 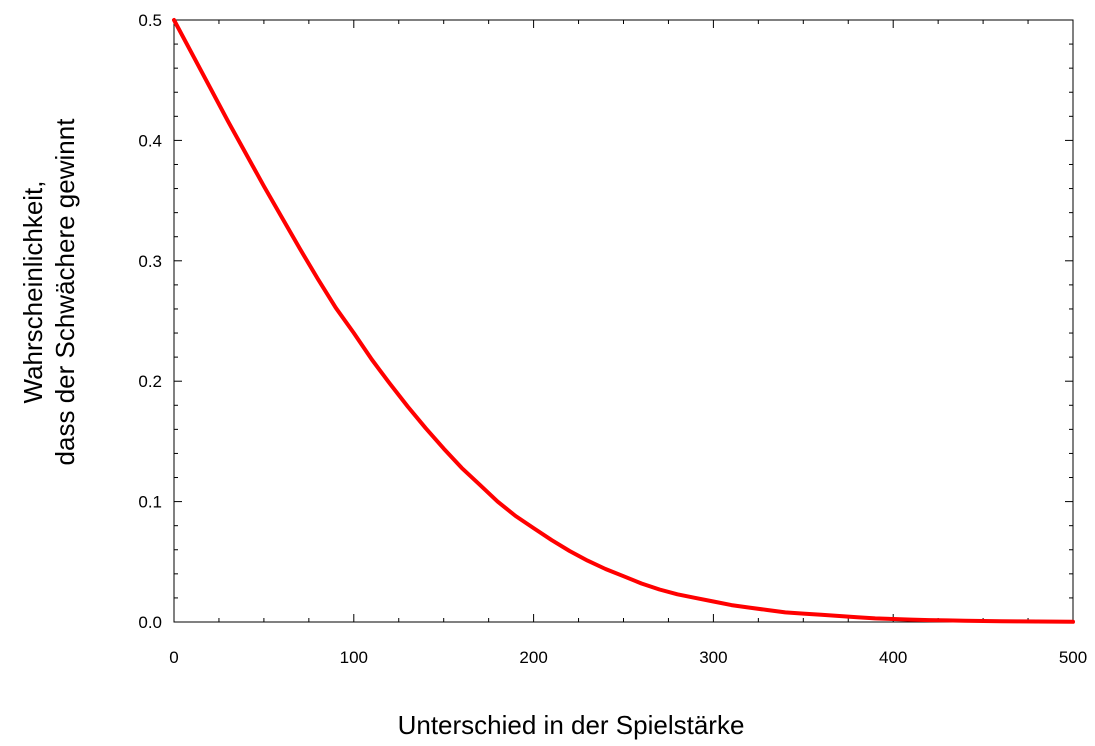 I want to click on y-tick-label: 0.3, so click(x=150, y=261).